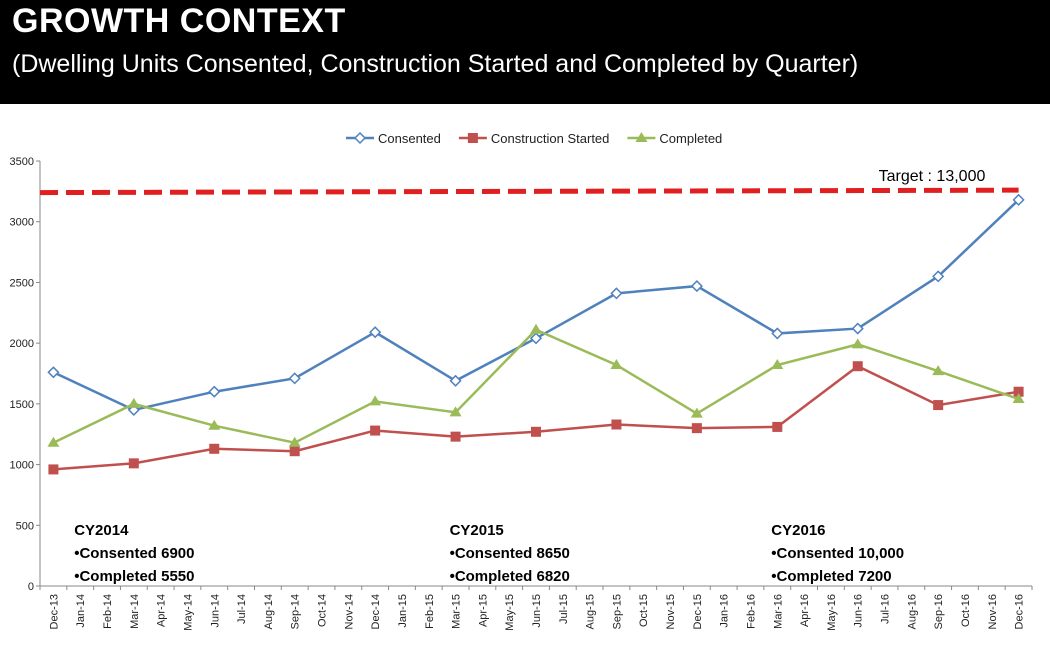  What do you see at coordinates (54, 611) in the screenshot?
I see `x-tick-label: Dec-13` at bounding box center [54, 611].